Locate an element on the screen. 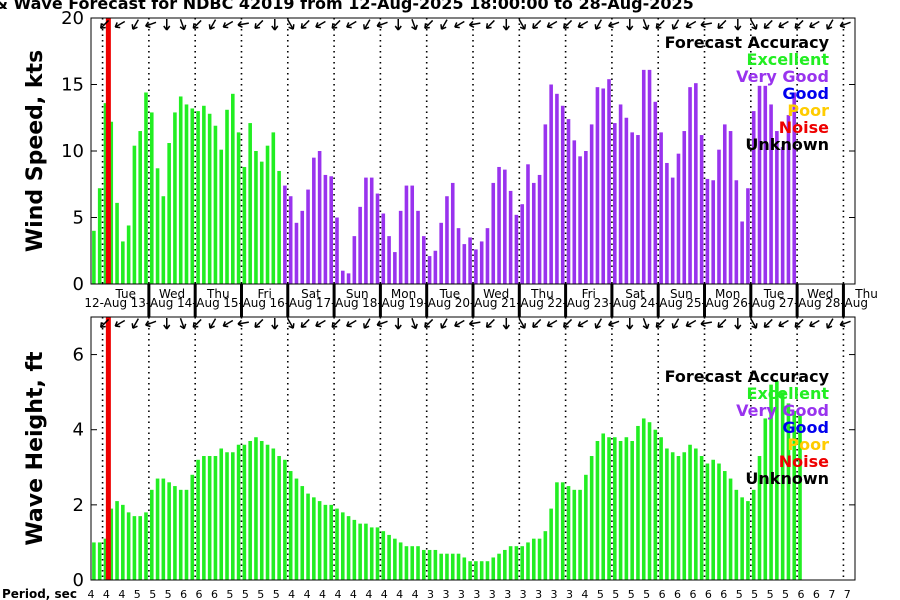 This screenshot has height=600, width=900. day-name-label: Wed is located at coordinates (172, 294).